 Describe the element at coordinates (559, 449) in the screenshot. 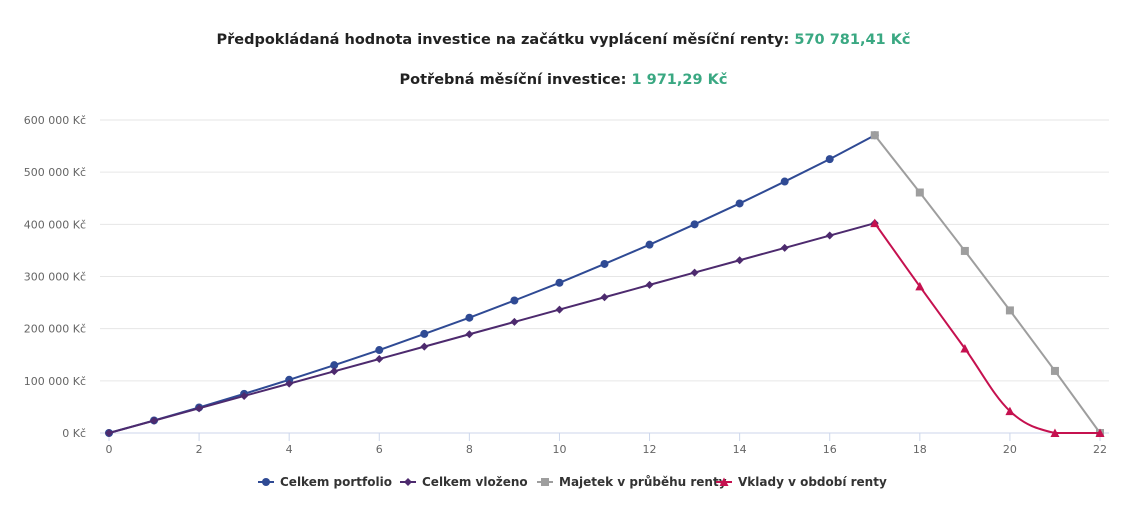

I see `x-tick-label: 10` at that location.